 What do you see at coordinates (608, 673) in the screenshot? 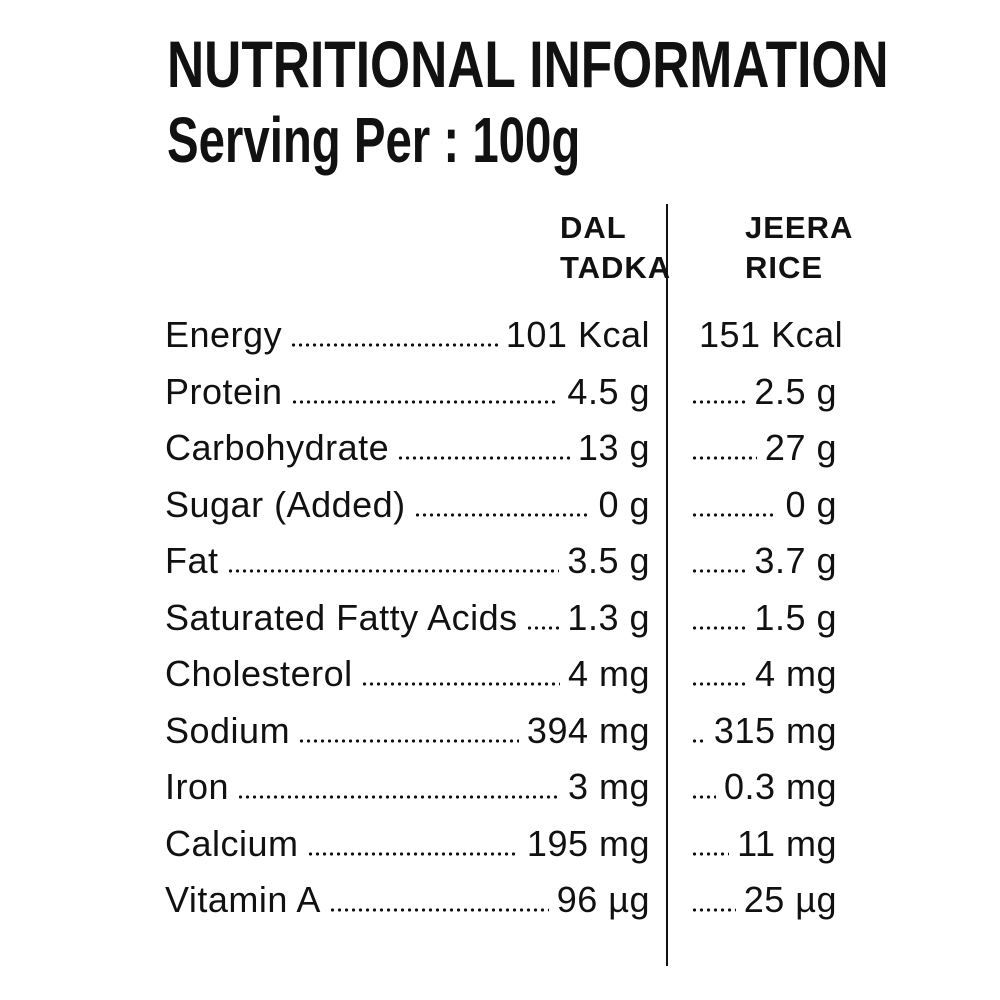
I see `dal-value: 4 mg` at bounding box center [608, 673].